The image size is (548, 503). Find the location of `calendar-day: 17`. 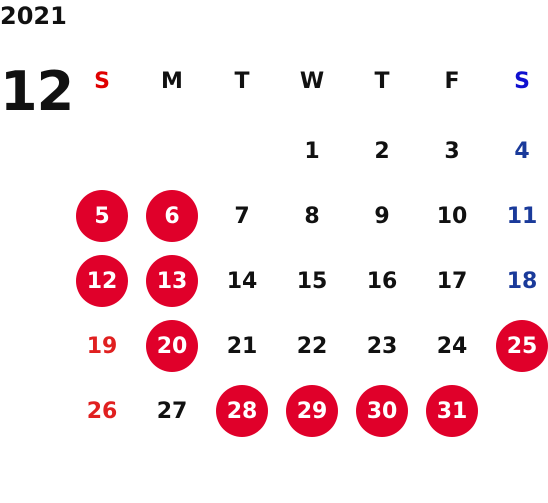

calendar-day: 17 is located at coordinates (452, 281).